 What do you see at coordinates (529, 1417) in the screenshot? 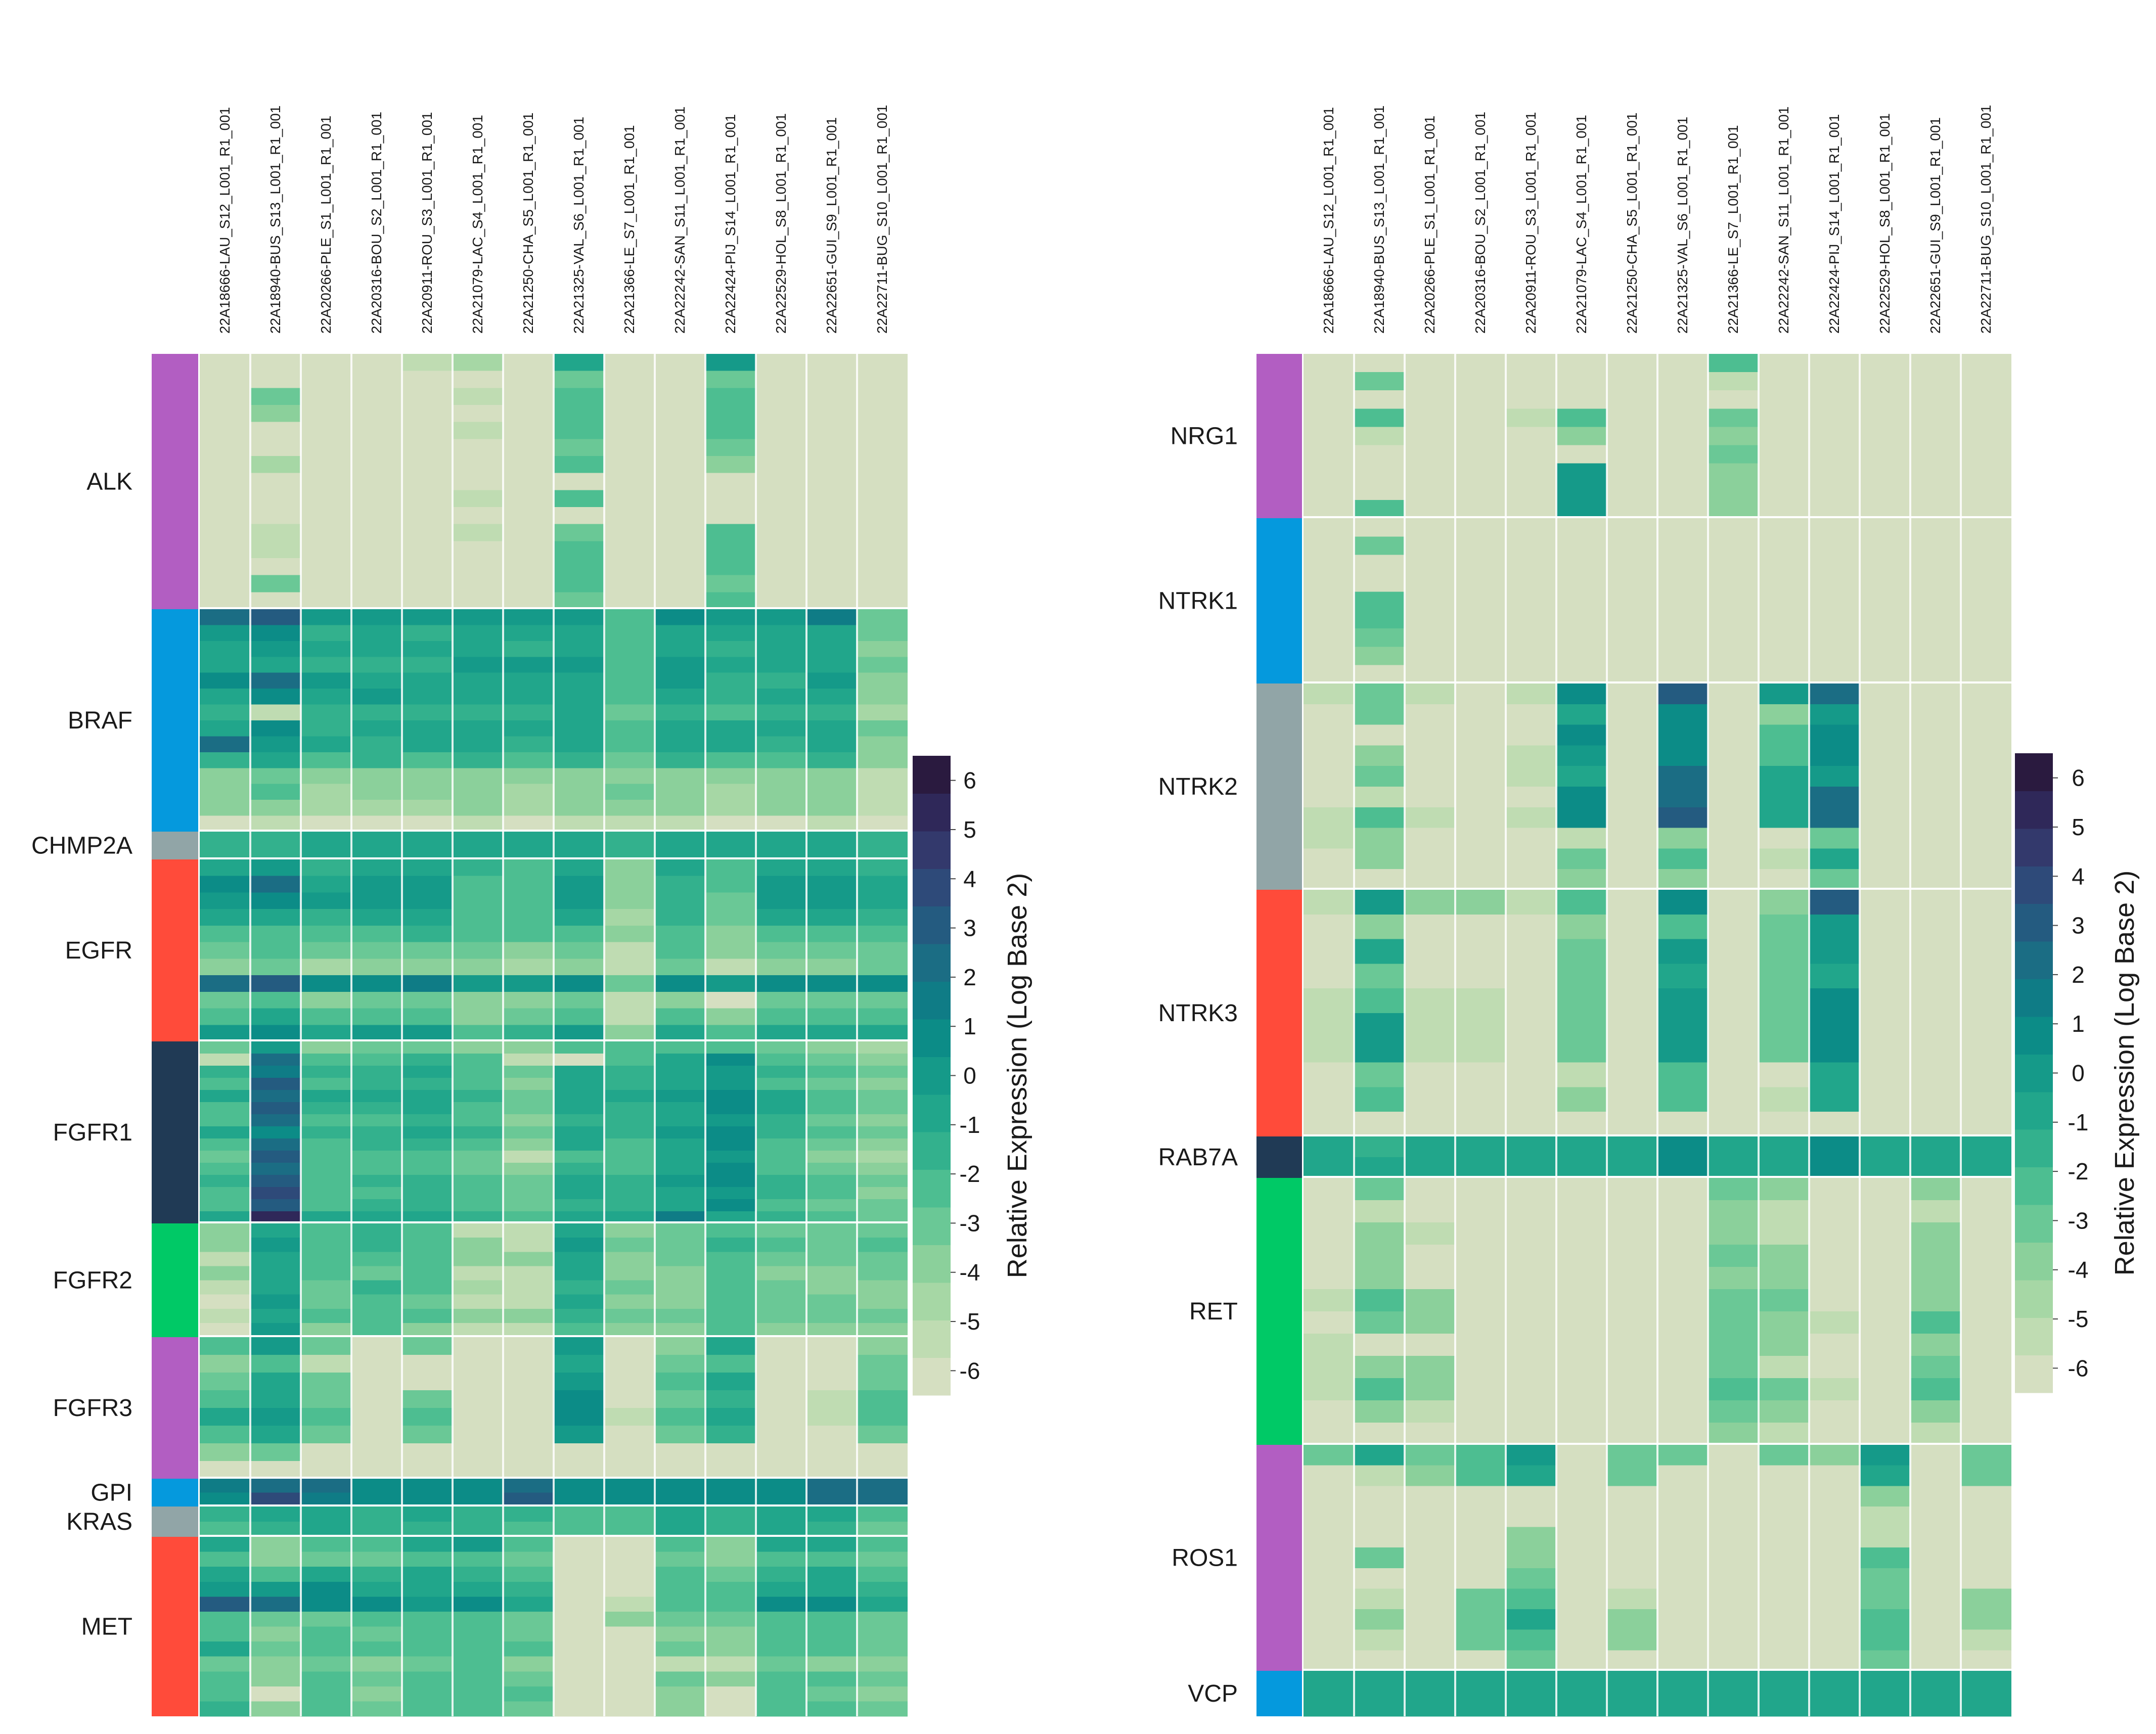
I see `left-cell-fgfr3-r4-c6` at bounding box center [529, 1417].